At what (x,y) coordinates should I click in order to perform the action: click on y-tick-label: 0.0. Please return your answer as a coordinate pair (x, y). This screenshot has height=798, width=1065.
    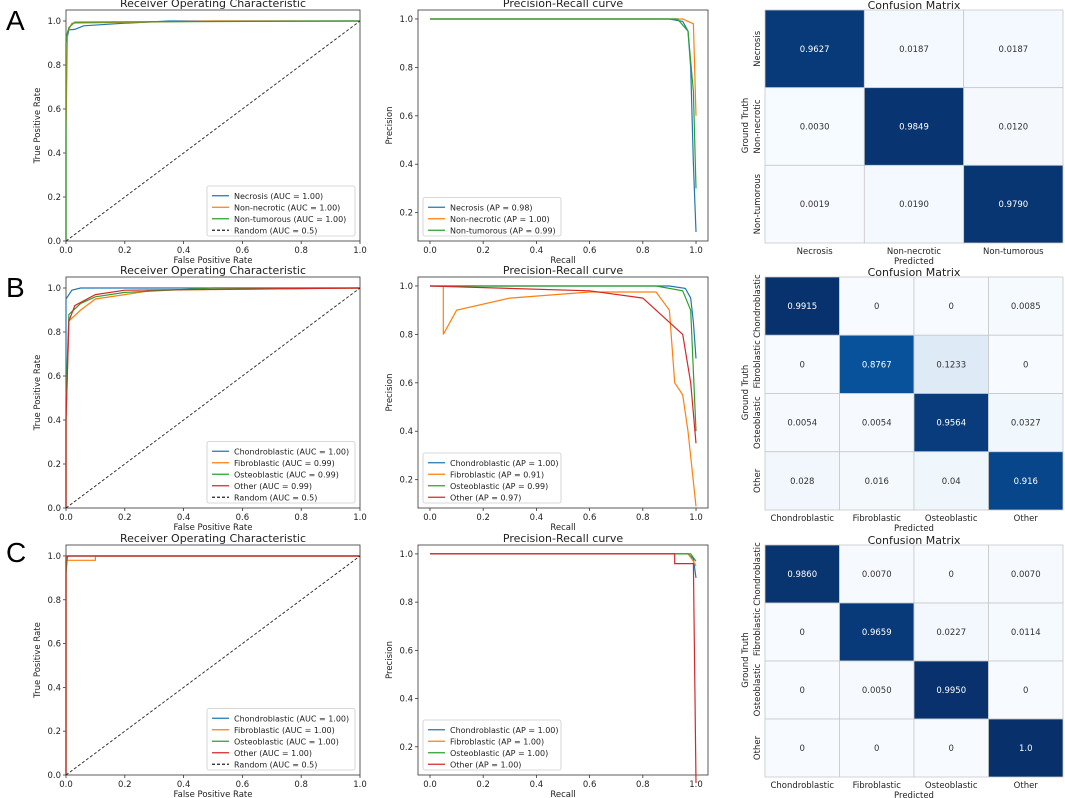
    Looking at the image, I should click on (54, 242).